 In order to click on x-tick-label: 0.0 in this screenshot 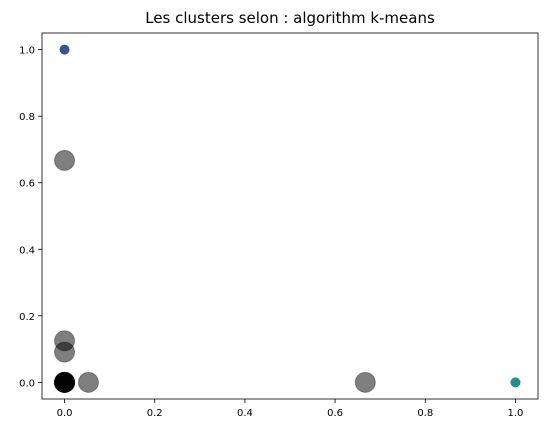, I will do `click(65, 413)`.